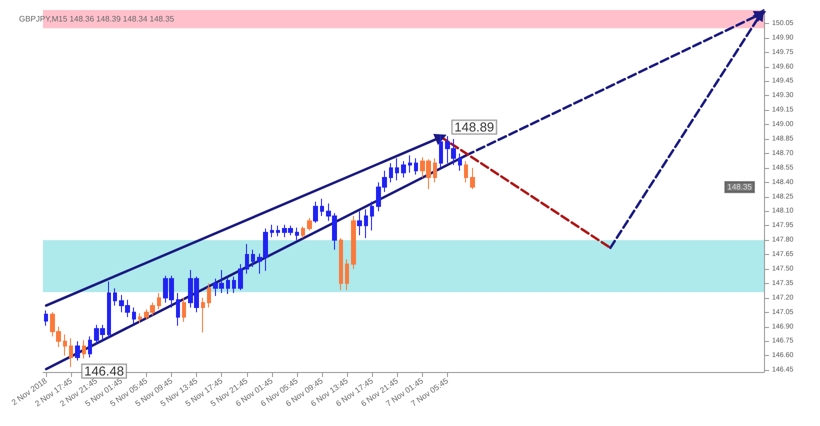 The width and height of the screenshot is (820, 426). What do you see at coordinates (739, 187) in the screenshot?
I see `annotation: 148.35` at bounding box center [739, 187].